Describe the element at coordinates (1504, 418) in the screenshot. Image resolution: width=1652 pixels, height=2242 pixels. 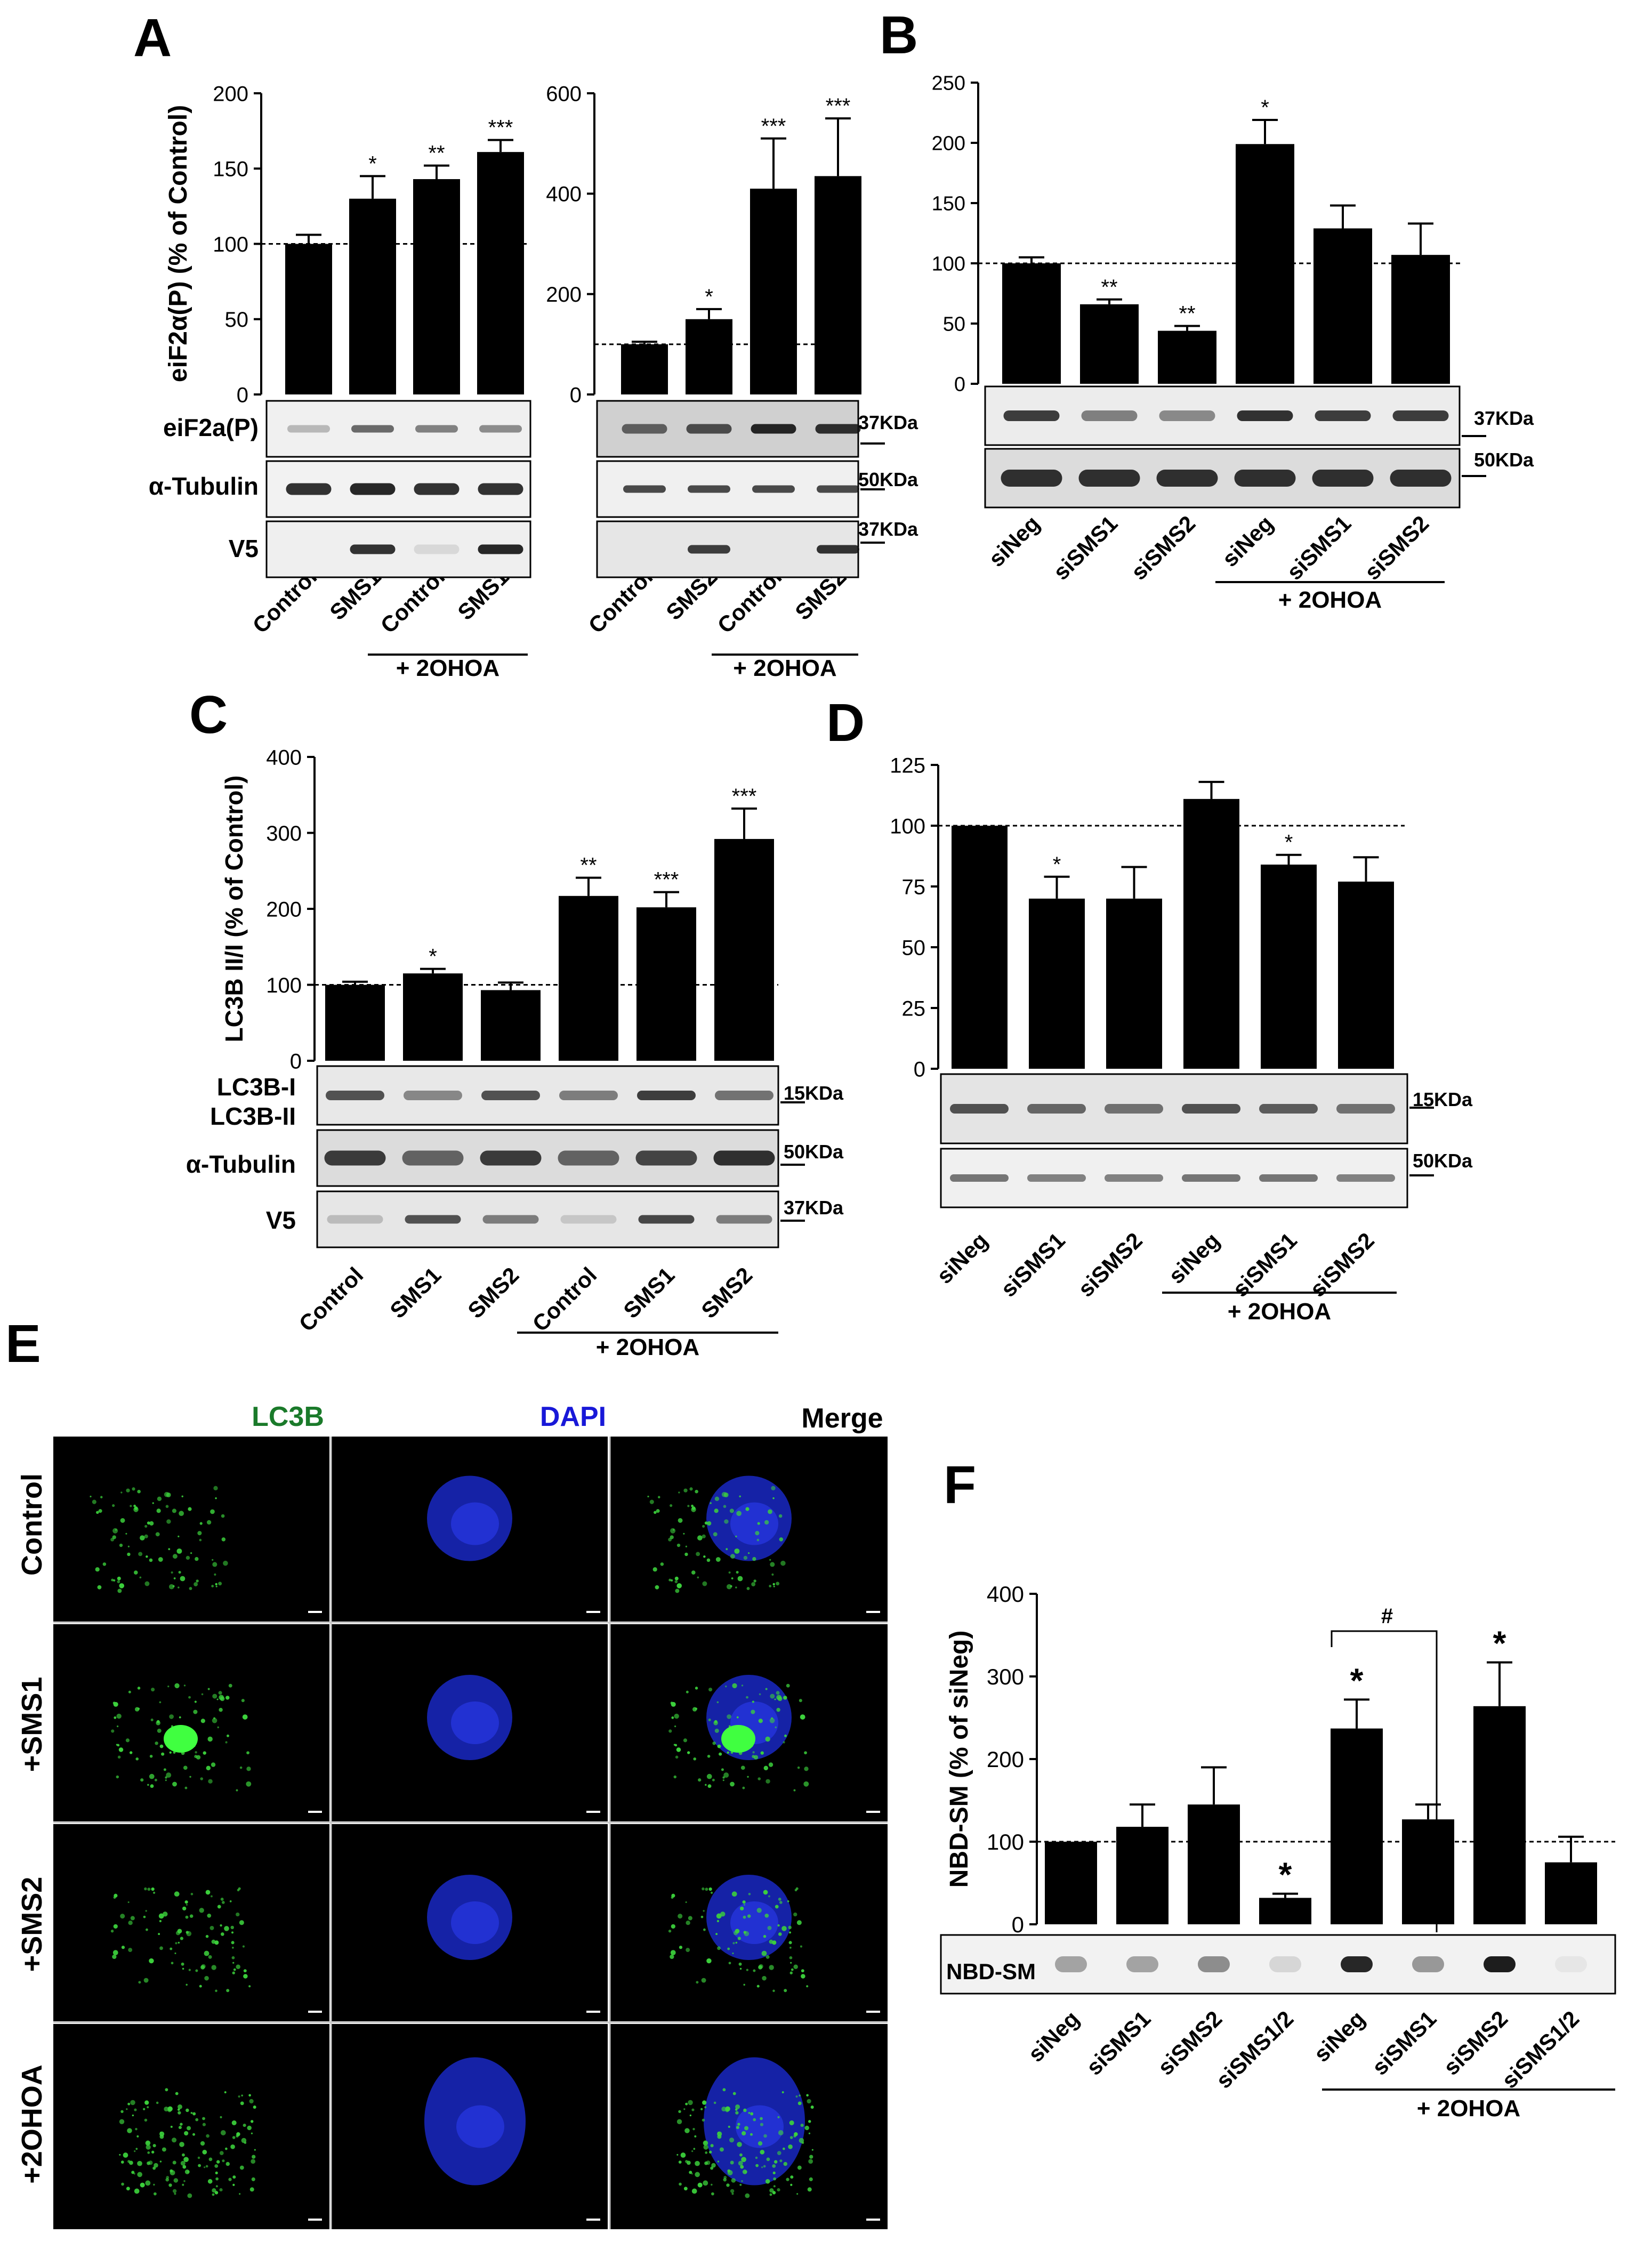
I see `kda-b-37: 37KDa` at that location.